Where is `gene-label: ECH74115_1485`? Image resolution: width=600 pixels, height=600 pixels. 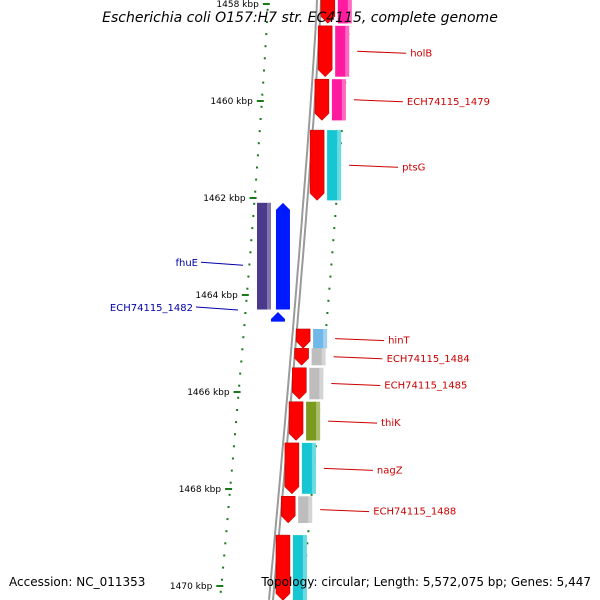 gene-label: ECH74115_1485 is located at coordinates (425, 386).